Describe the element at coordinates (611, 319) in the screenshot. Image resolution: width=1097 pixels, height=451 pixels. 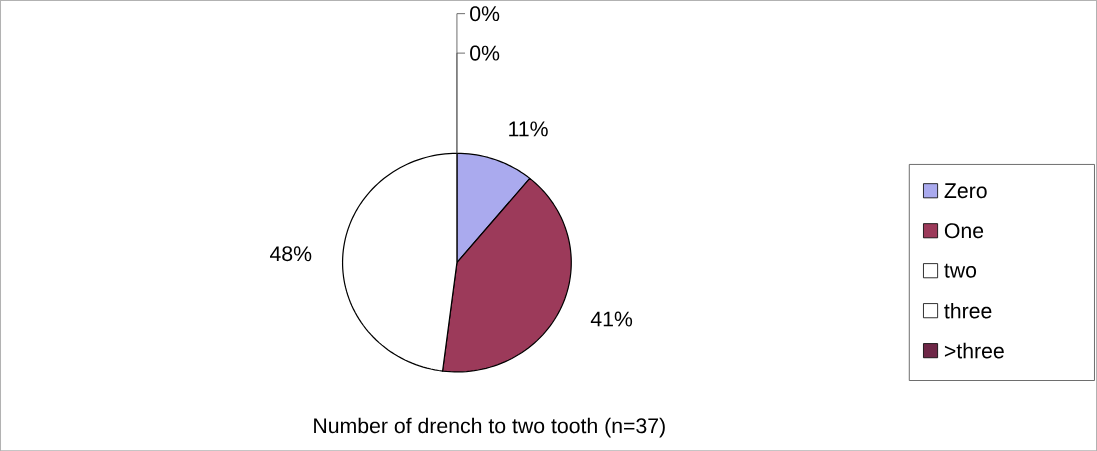
I see `data-label: 41%` at that location.